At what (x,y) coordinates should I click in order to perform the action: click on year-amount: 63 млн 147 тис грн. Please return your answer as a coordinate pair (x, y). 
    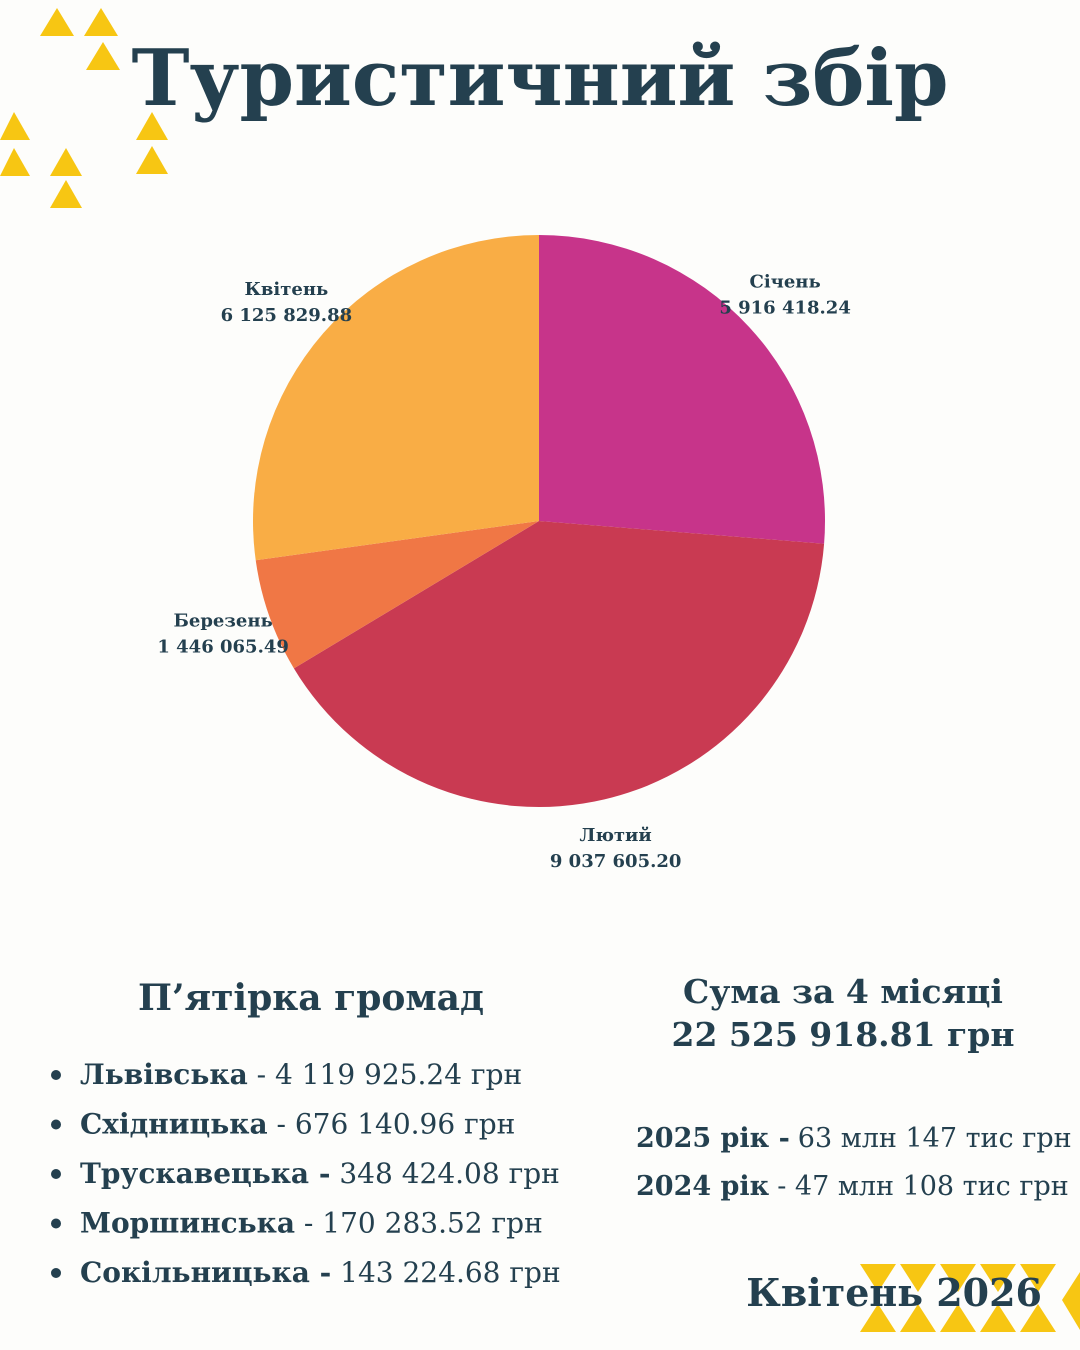
    Looking at the image, I should click on (935, 1138).